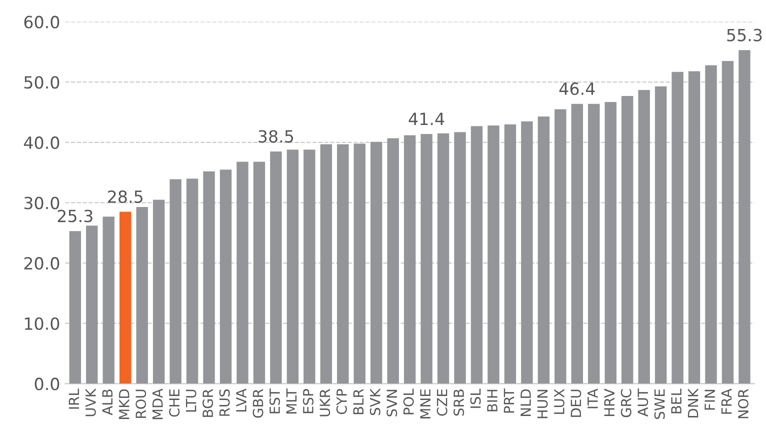  Describe the element at coordinates (743, 403) in the screenshot. I see `x-tick-label: NOR` at that location.